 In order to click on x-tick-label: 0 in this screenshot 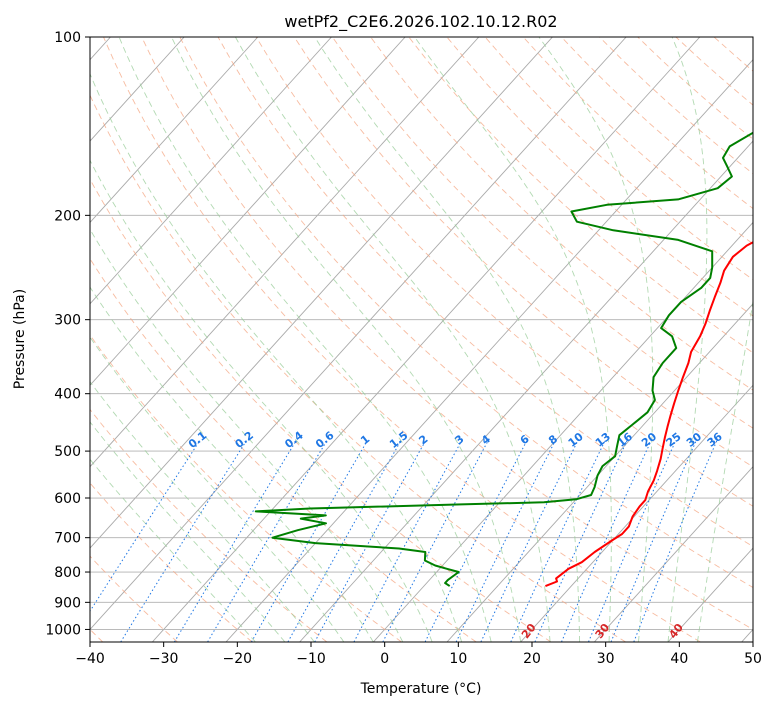, I will do `click(384, 659)`.